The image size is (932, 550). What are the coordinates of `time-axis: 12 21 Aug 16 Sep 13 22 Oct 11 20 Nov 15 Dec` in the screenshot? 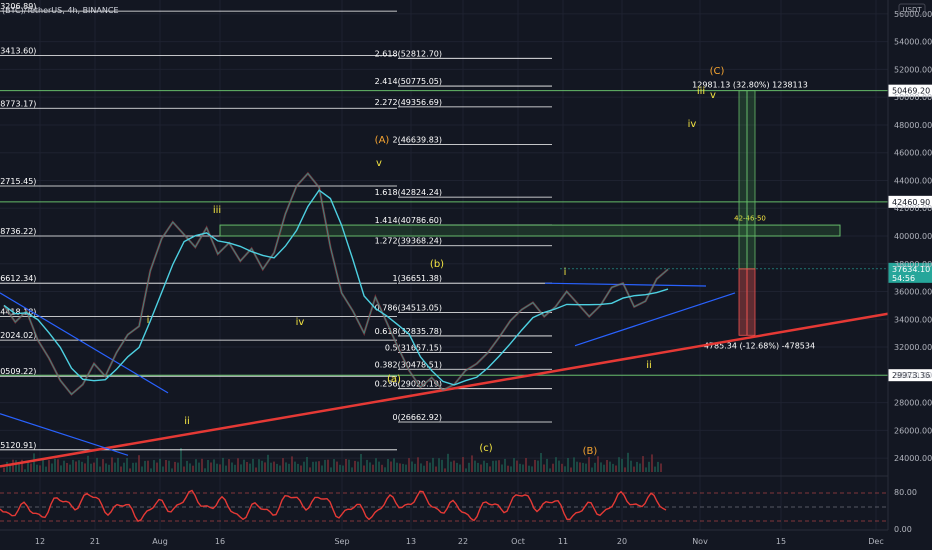 It's located at (444, 537).